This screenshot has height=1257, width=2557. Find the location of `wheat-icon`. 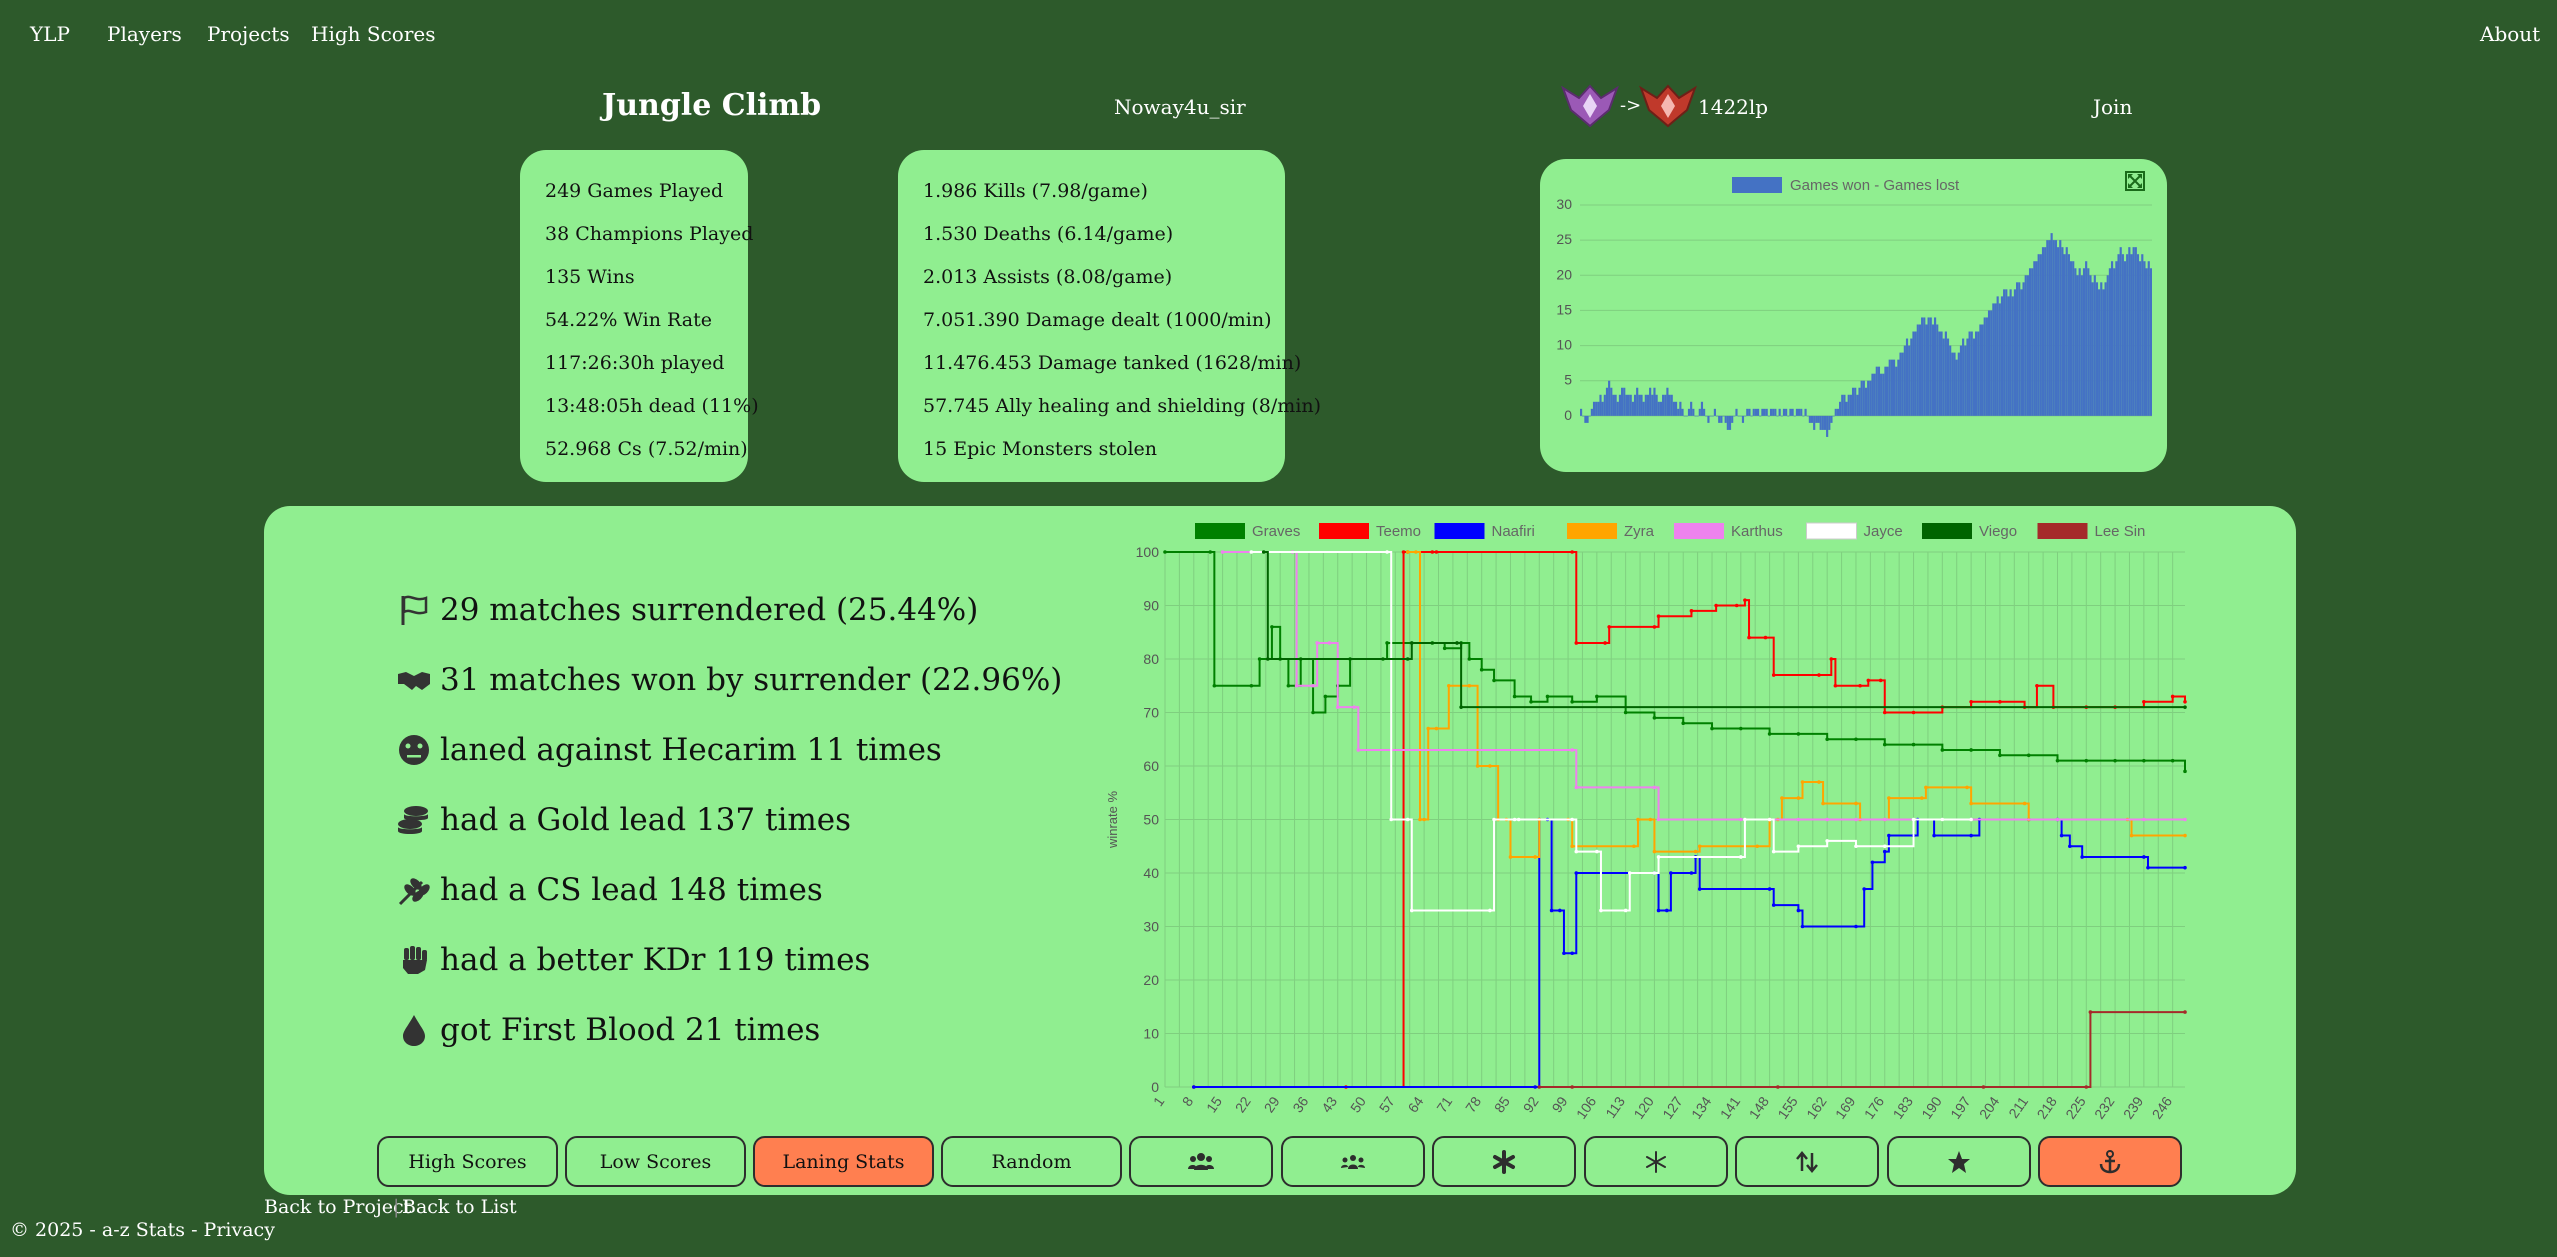

wheat-icon is located at coordinates (414, 892).